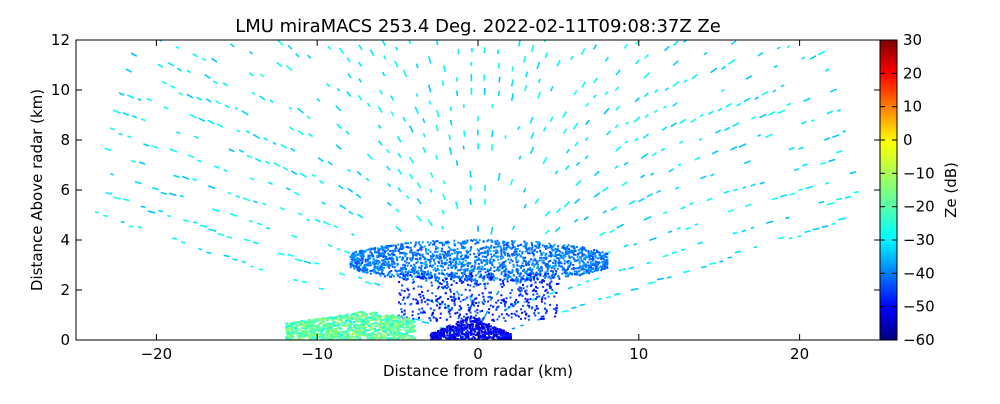 This screenshot has width=1000, height=404. I want to click on y-axis-label: Distance Above radar (km), so click(37, 190).